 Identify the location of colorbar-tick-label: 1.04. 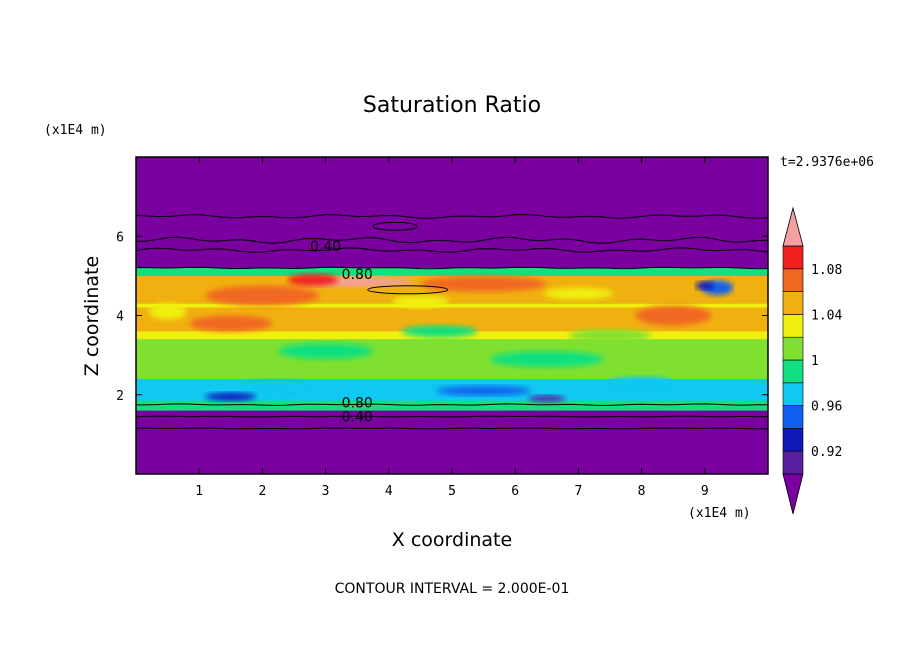
(826, 315).